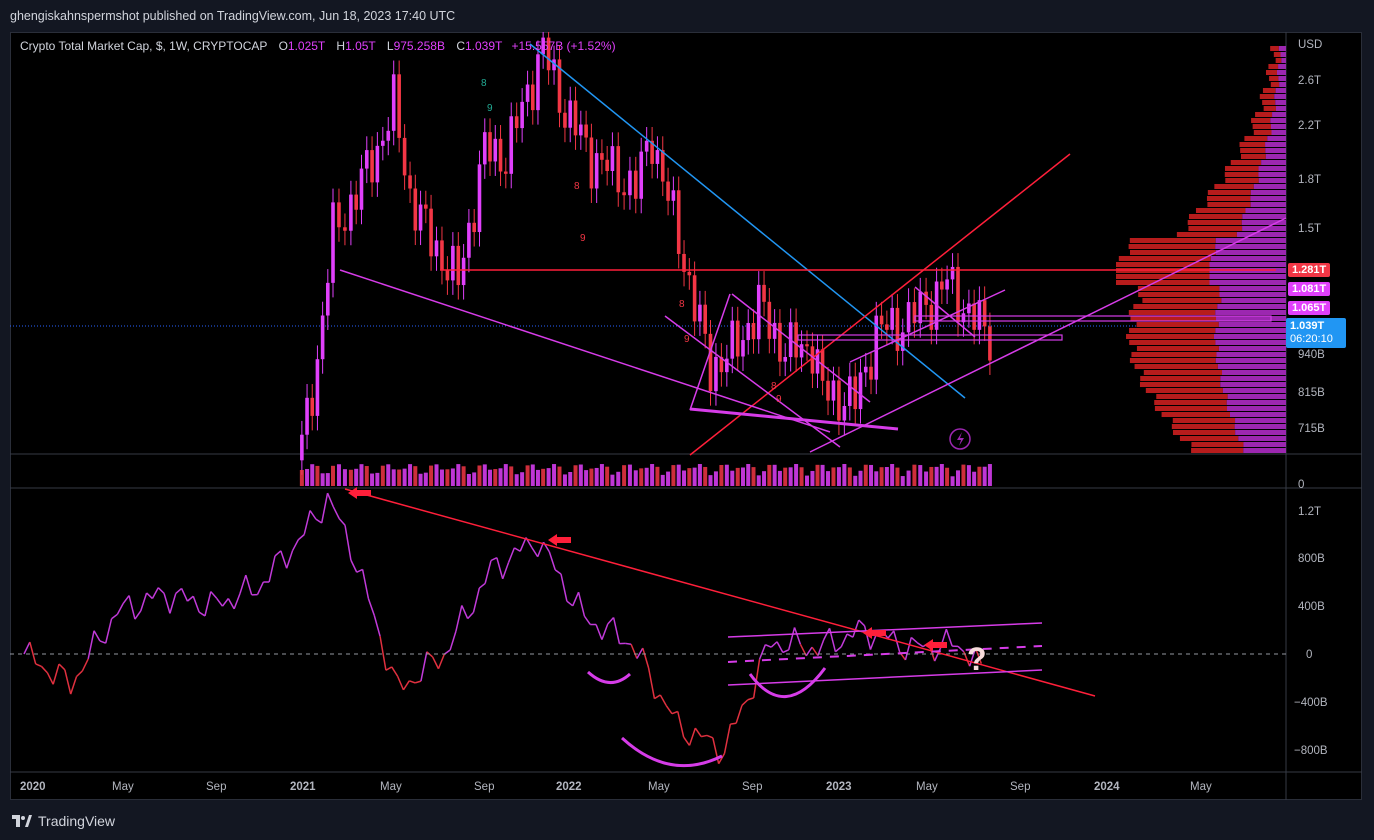  What do you see at coordinates (63, 821) in the screenshot?
I see `brand: TradingView` at bounding box center [63, 821].